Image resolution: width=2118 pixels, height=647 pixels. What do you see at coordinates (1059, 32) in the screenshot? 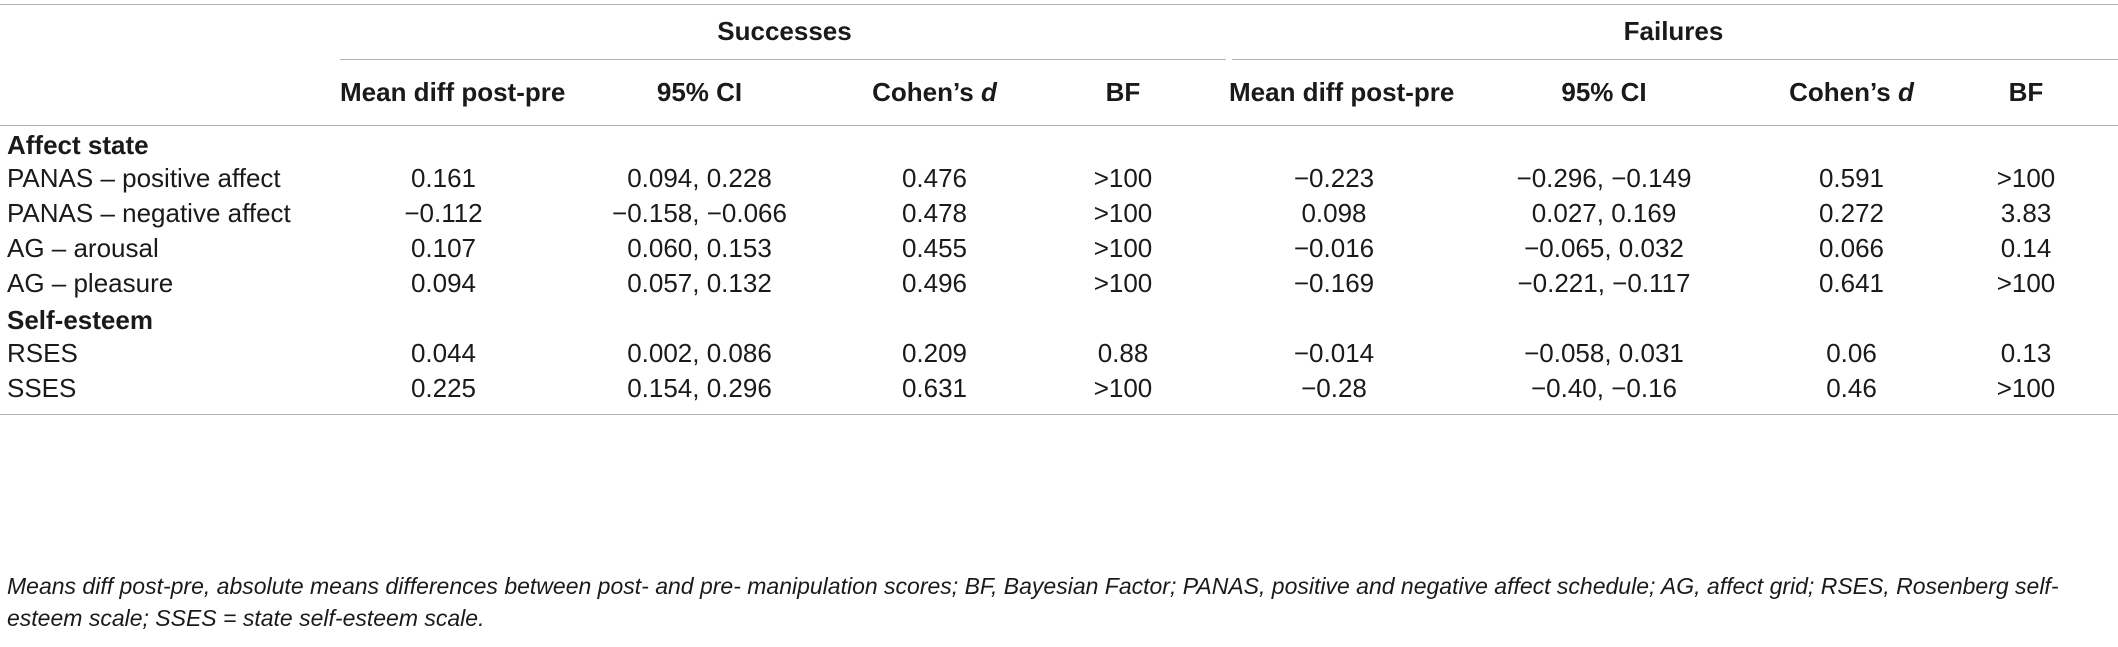
I see `group-header-row: Successes Failures` at bounding box center [1059, 32].